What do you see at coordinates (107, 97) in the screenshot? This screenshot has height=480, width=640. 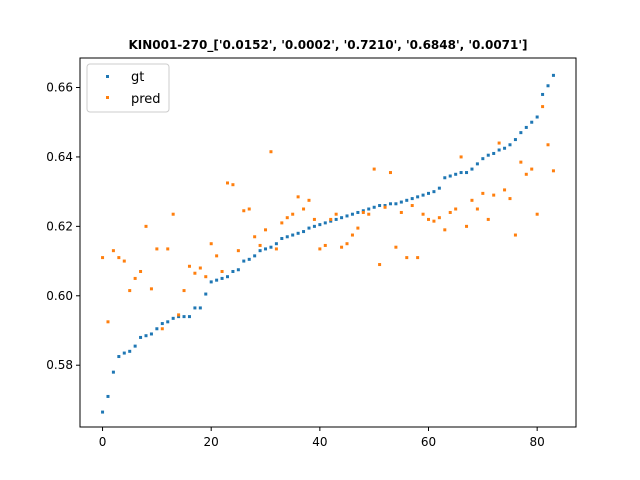 I see `legend-marker-pred` at bounding box center [107, 97].